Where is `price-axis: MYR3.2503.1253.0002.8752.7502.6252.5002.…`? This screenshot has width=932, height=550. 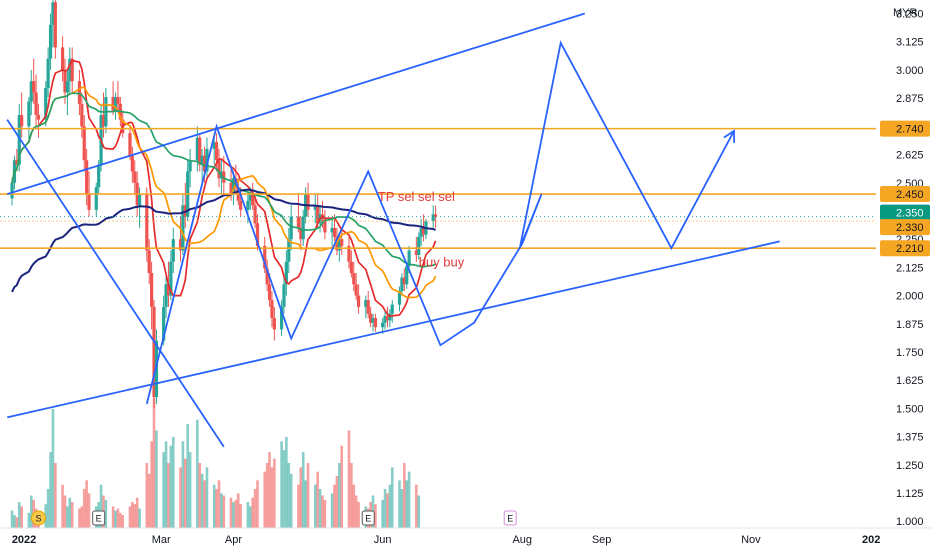
price-axis: MYR3.2503.1253.0002.8752.7502.6252.5002.… is located at coordinates (904, 264).